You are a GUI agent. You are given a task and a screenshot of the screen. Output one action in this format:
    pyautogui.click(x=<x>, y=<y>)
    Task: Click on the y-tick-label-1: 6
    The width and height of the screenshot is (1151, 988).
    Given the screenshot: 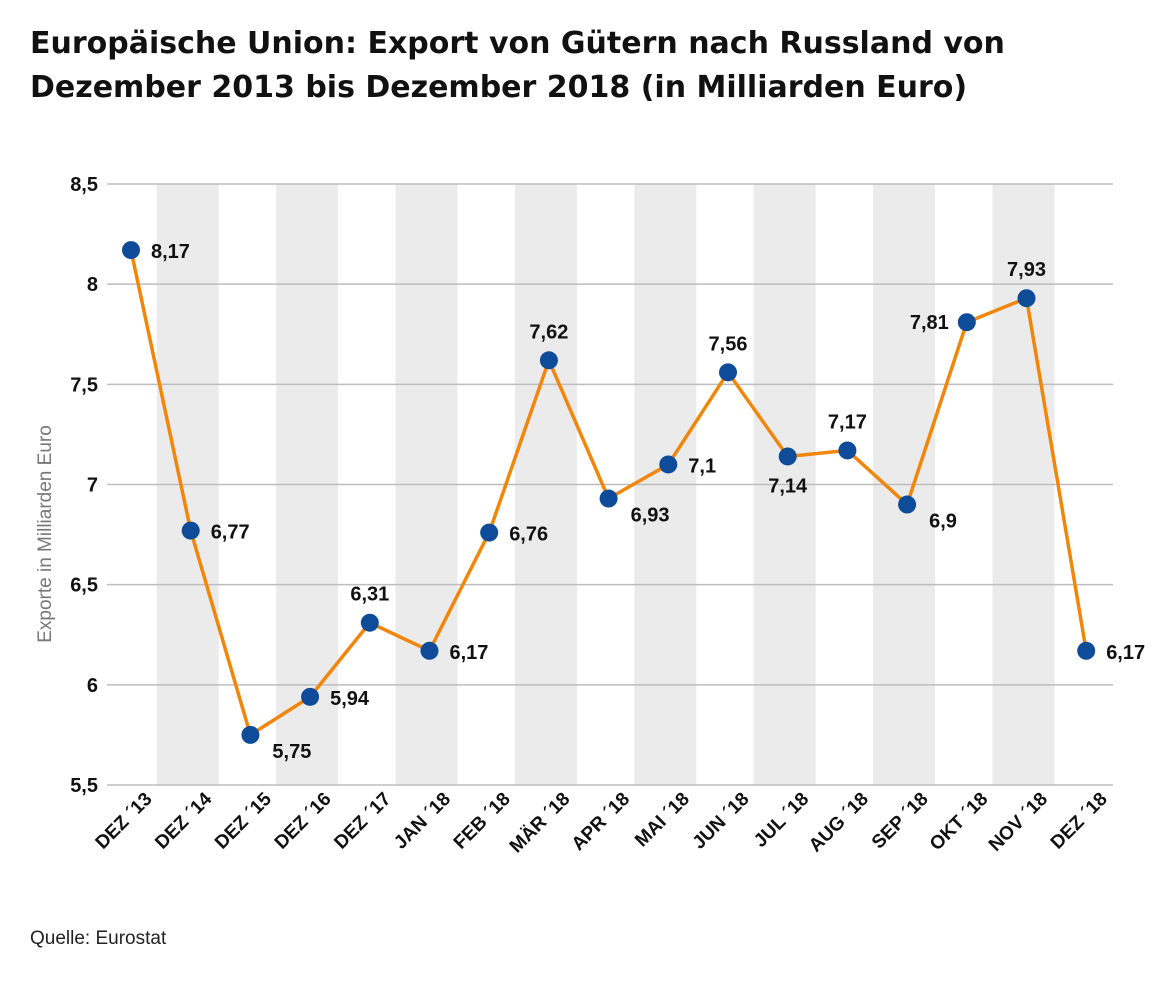 What is the action you would take?
    pyautogui.click(x=92, y=686)
    